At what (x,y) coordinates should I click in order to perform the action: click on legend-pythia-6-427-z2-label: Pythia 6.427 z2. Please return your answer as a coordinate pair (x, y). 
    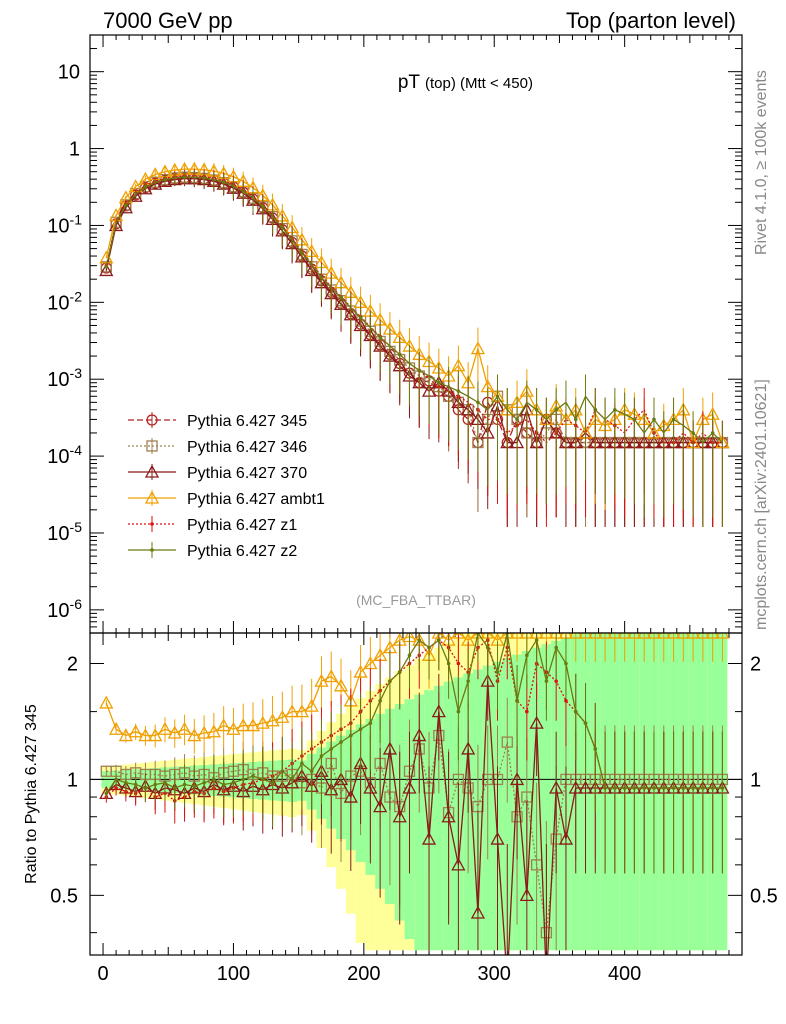
    Looking at the image, I should click on (242, 551).